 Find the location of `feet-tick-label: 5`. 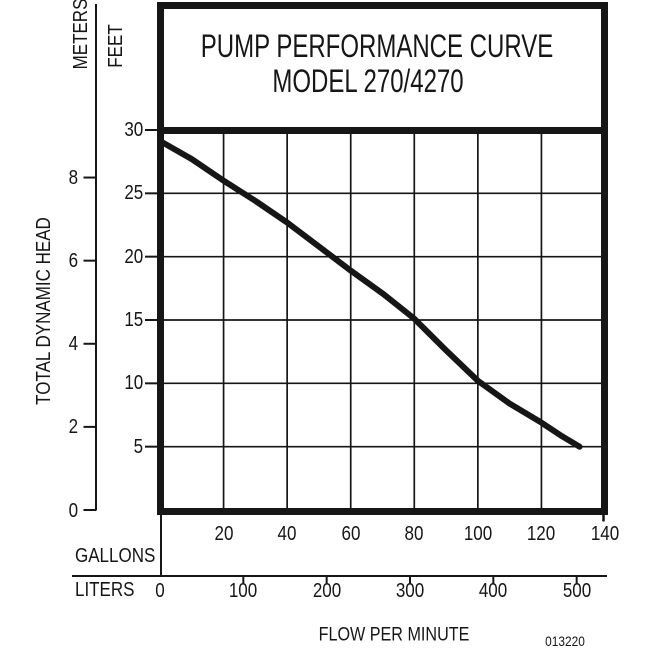

feet-tick-label: 5 is located at coordinates (138, 446).